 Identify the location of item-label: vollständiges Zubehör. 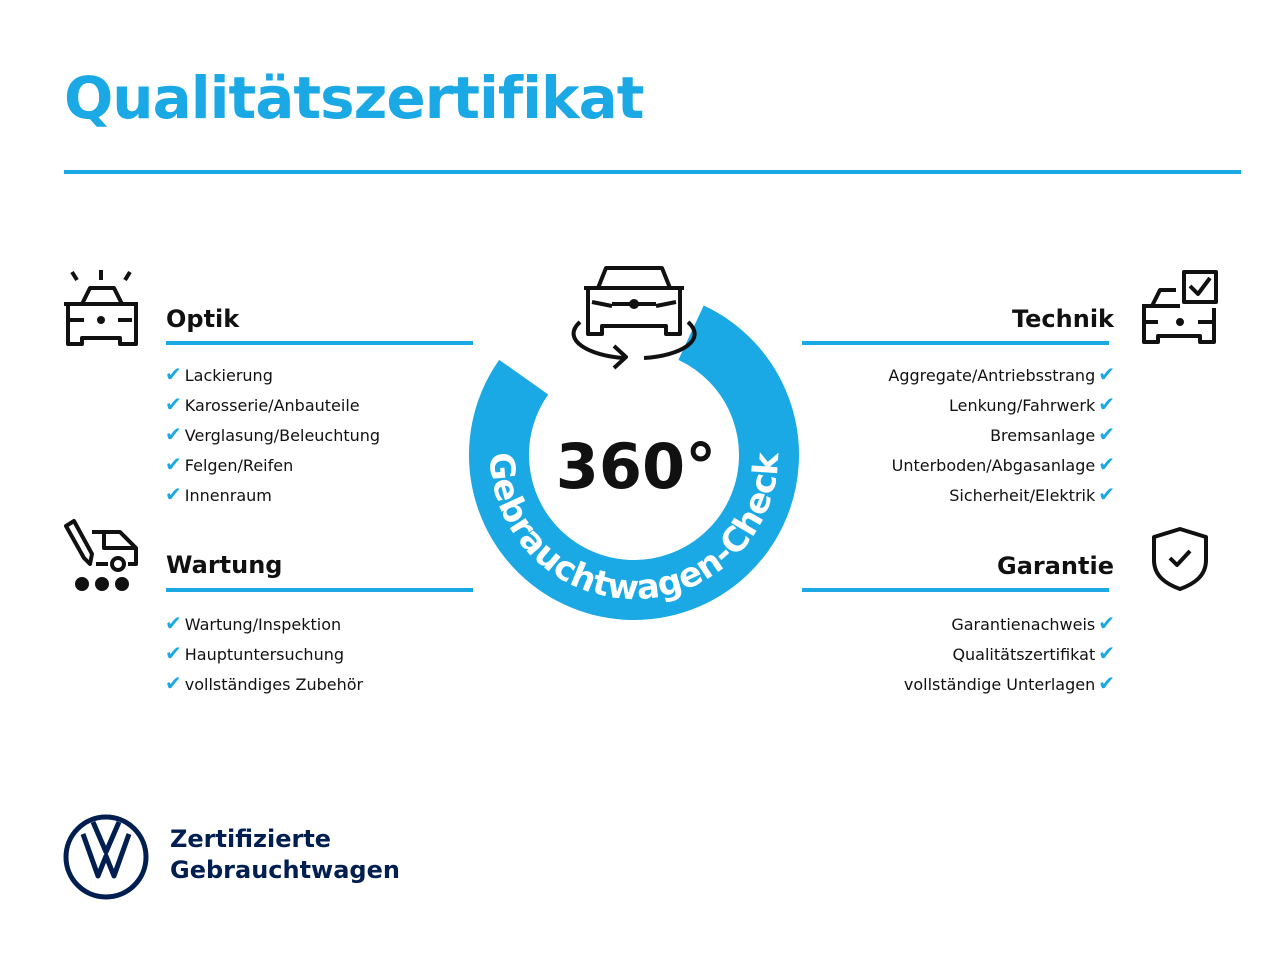
(274, 684).